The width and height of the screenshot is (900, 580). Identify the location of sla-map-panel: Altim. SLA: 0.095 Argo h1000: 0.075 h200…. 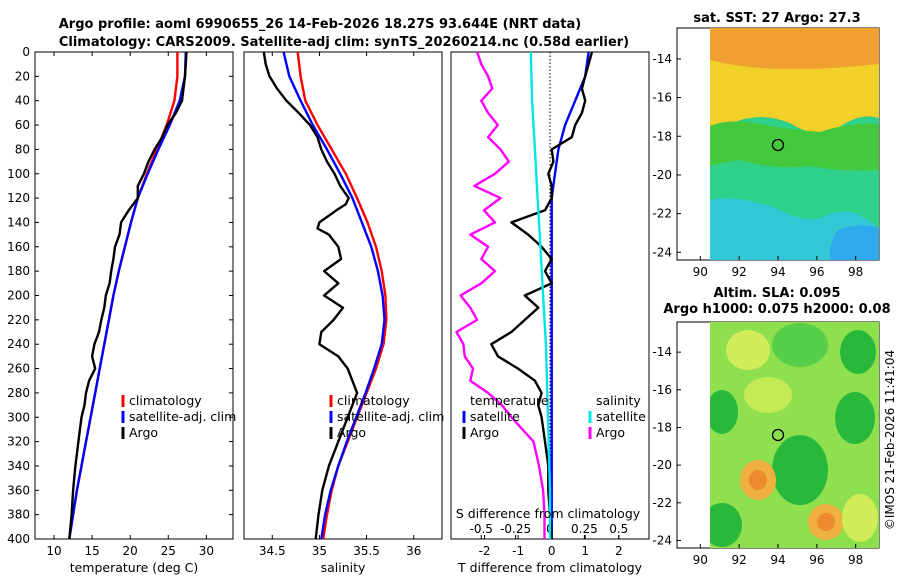
(771, 426).